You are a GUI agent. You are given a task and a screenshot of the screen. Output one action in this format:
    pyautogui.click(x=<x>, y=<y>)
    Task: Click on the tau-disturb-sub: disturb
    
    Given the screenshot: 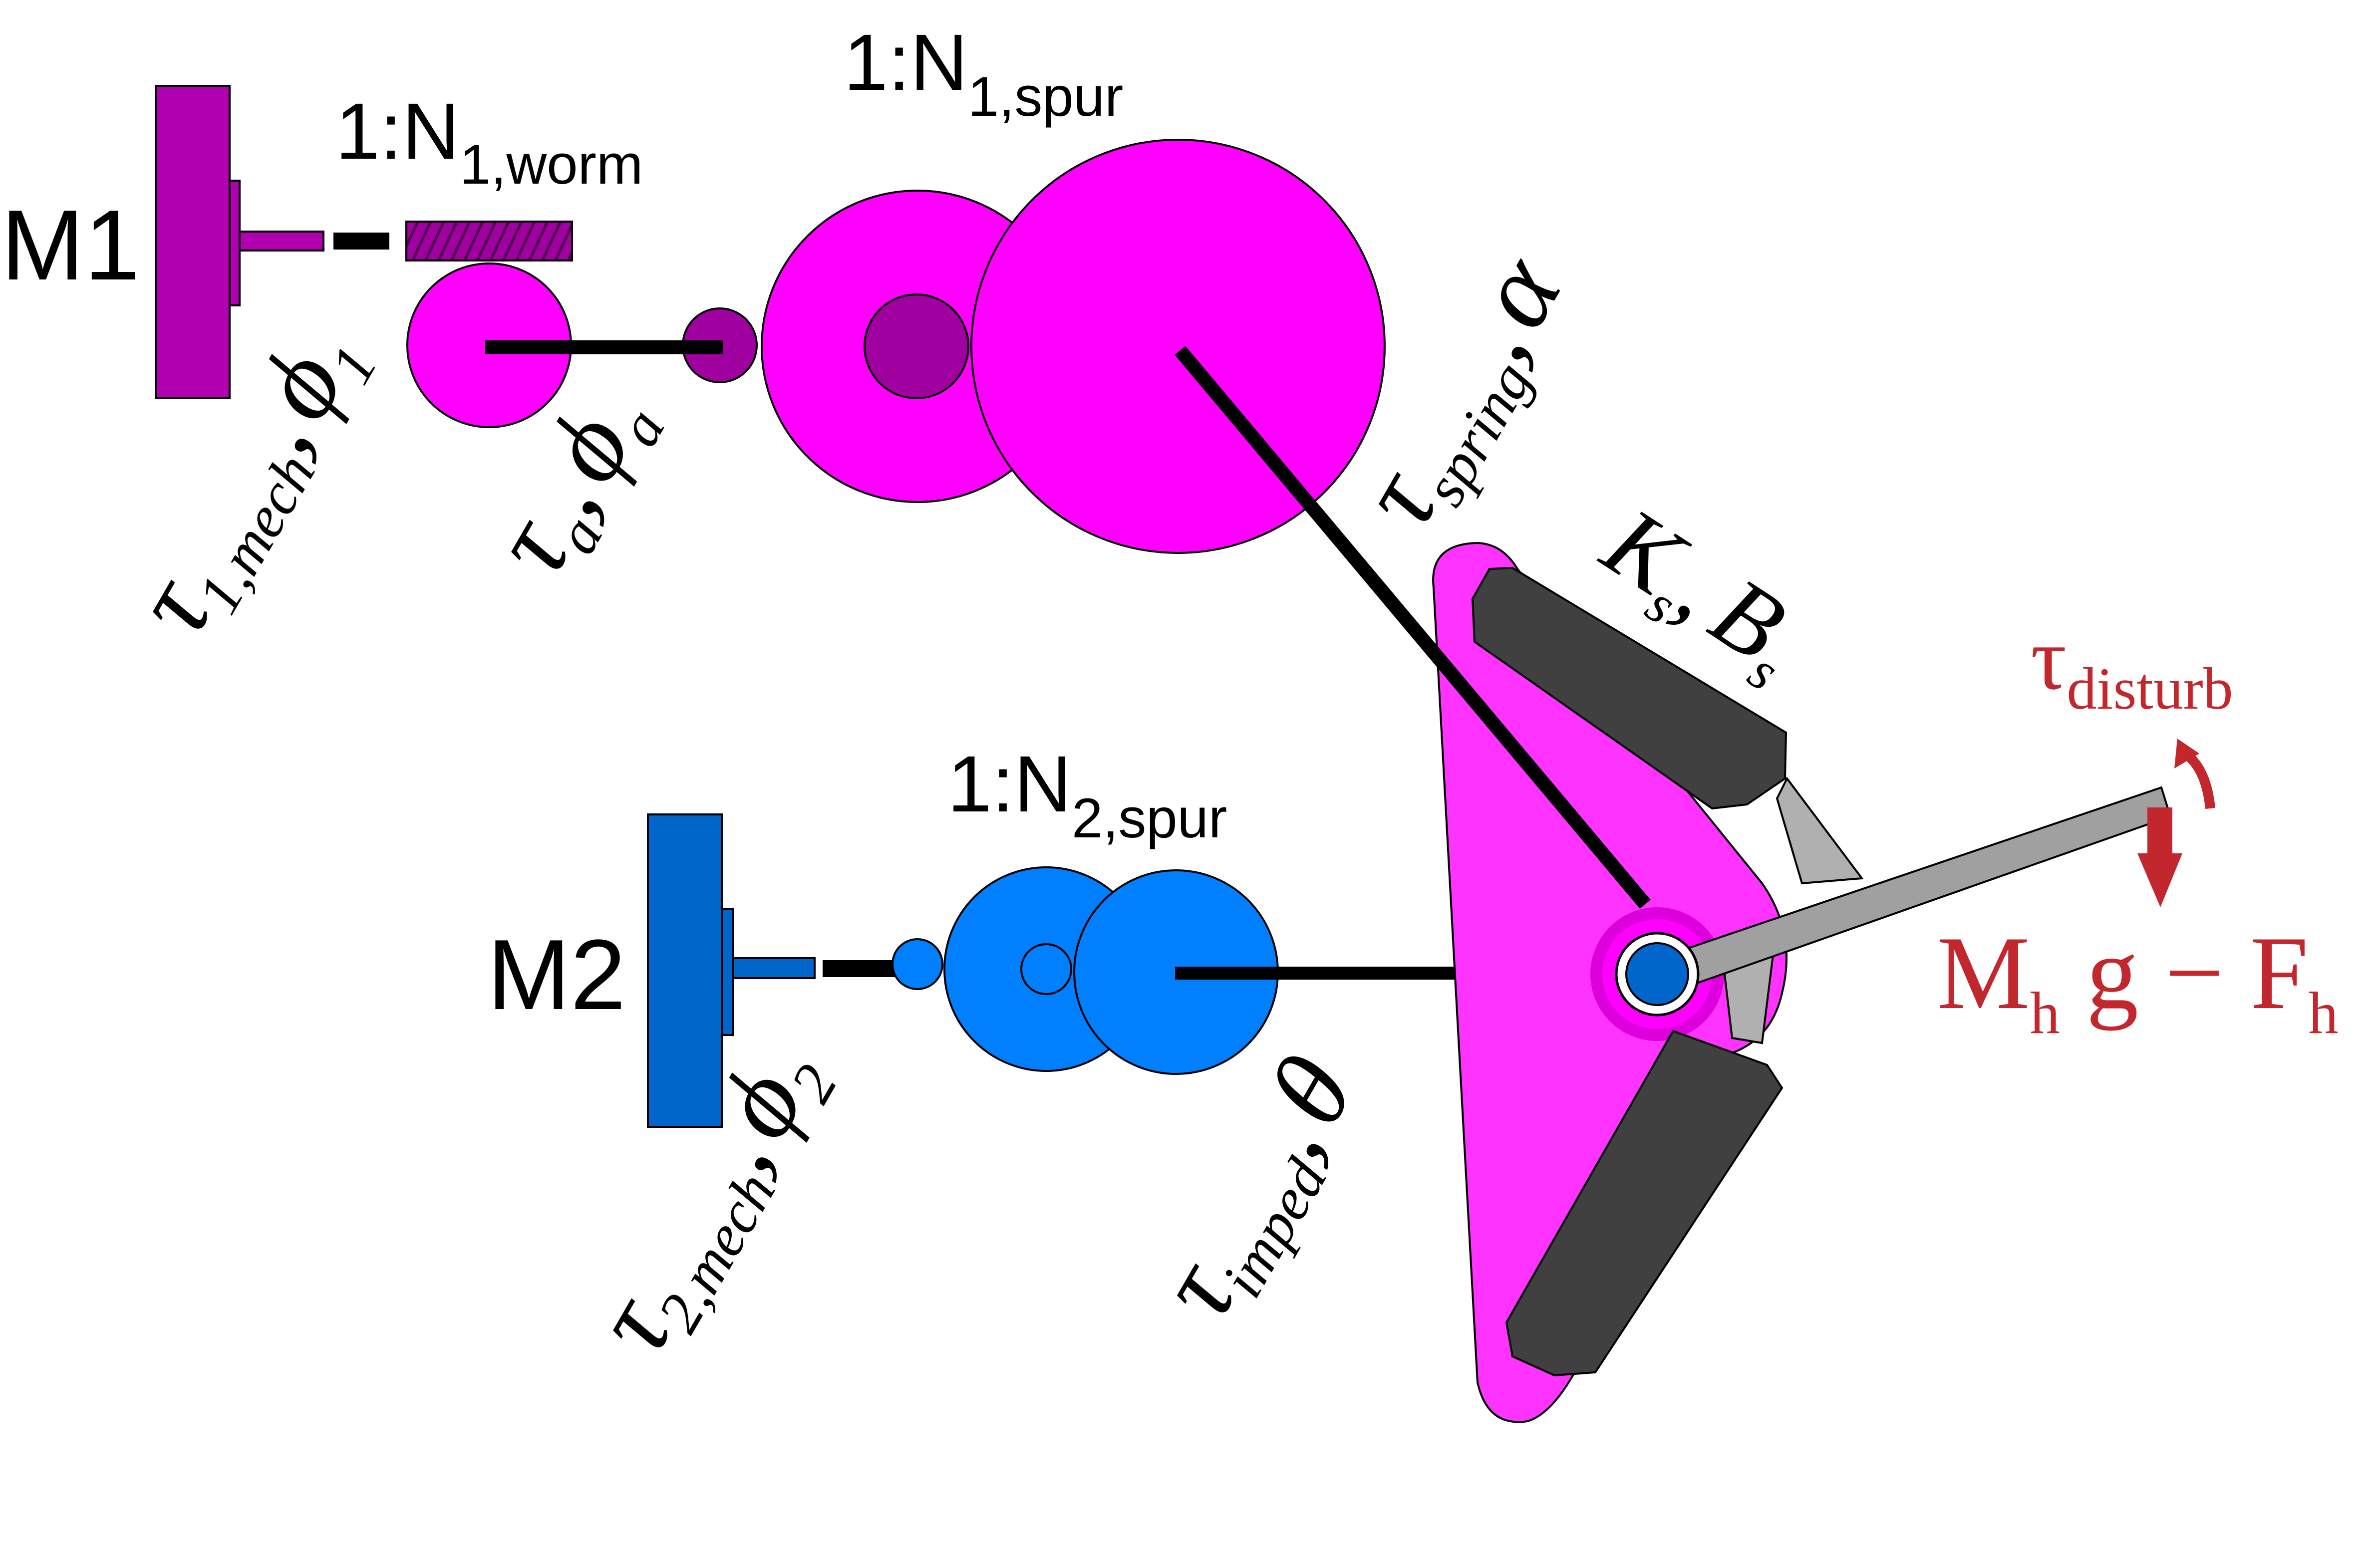 What is the action you would take?
    pyautogui.click(x=2150, y=688)
    